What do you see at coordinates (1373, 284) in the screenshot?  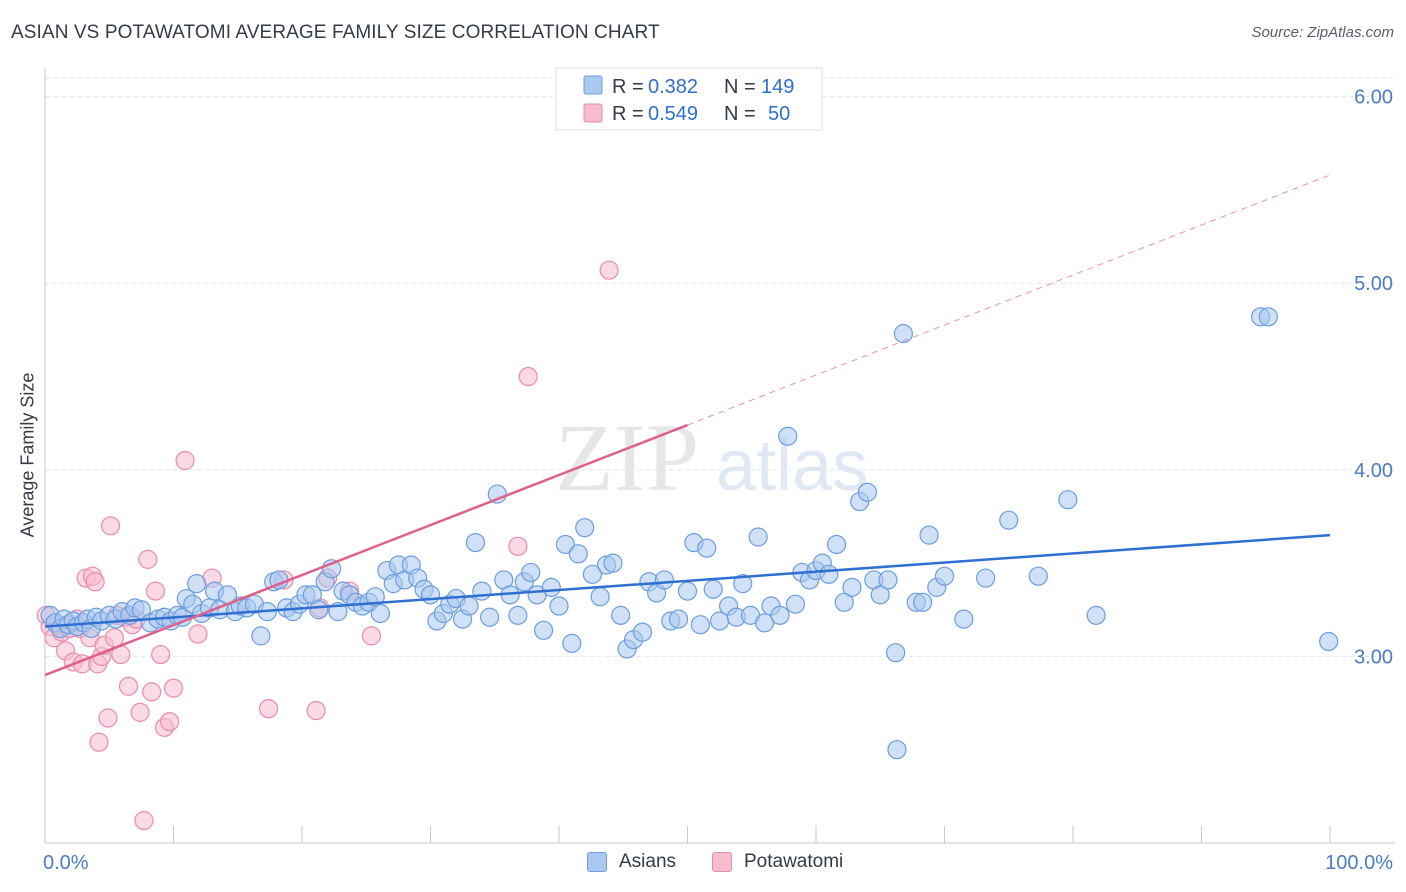 I see `y-tick-label-2: 5.00` at bounding box center [1373, 284].